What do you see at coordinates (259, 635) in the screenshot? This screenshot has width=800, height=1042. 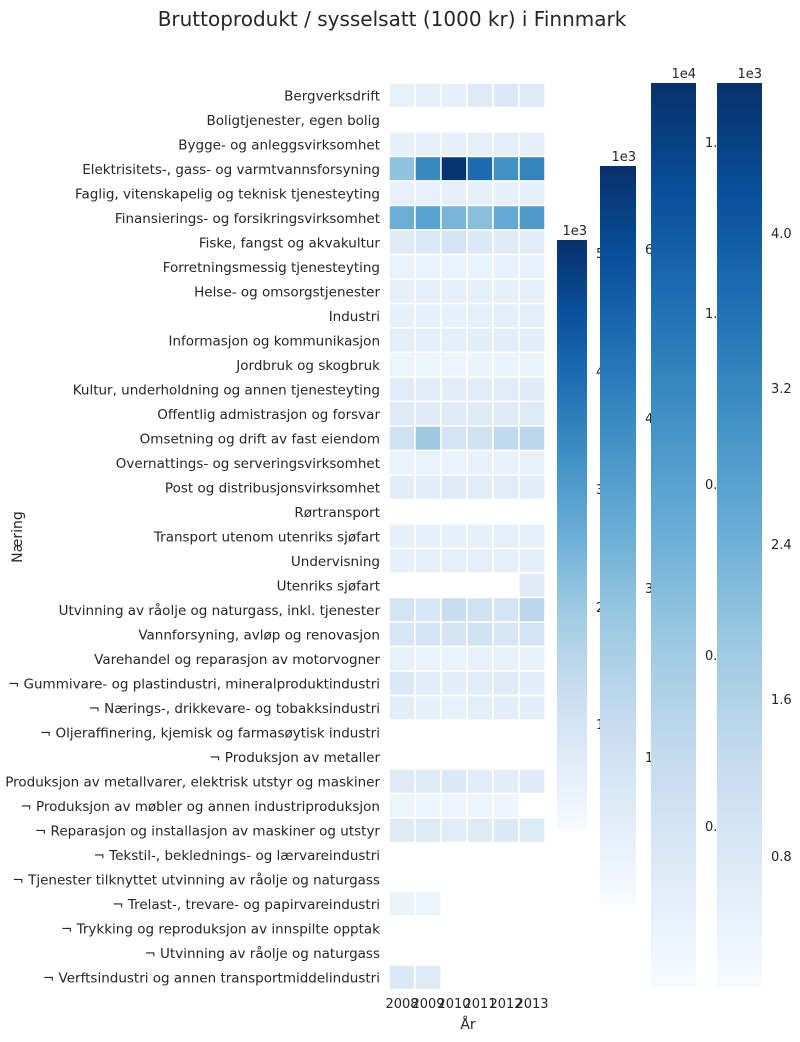 I see `row-label: Vannforsyning, avløp og renovasjon` at bounding box center [259, 635].